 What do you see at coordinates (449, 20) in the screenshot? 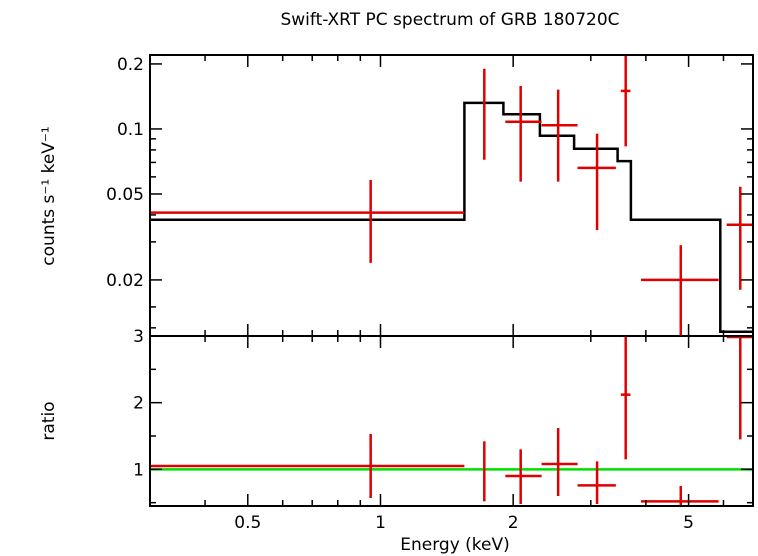
I see `chart-title: Swift-XRT PC spectrum of GRB 180720C` at bounding box center [449, 20].